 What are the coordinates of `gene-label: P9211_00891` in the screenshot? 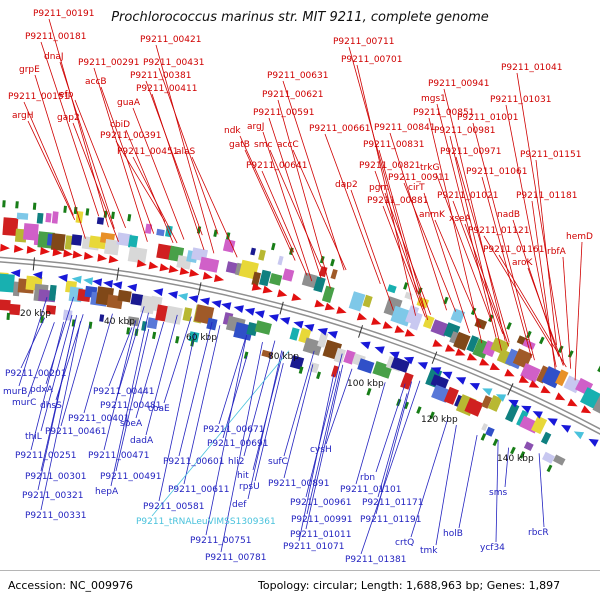 It's located at (299, 484).